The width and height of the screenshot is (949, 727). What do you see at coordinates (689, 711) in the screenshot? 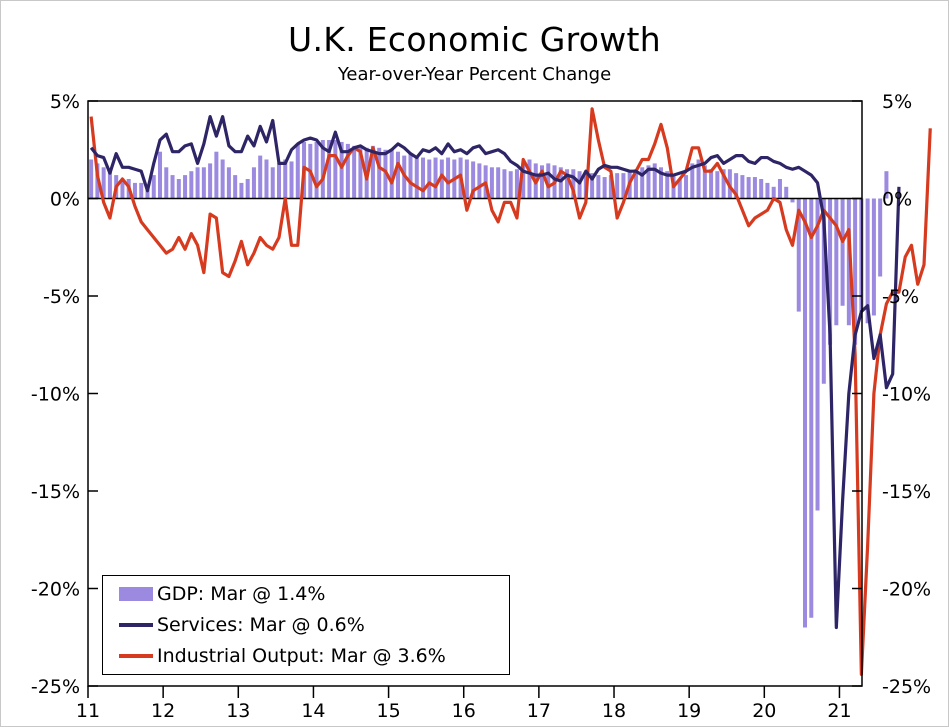
I see `x-tick-label: 19` at bounding box center [689, 711].